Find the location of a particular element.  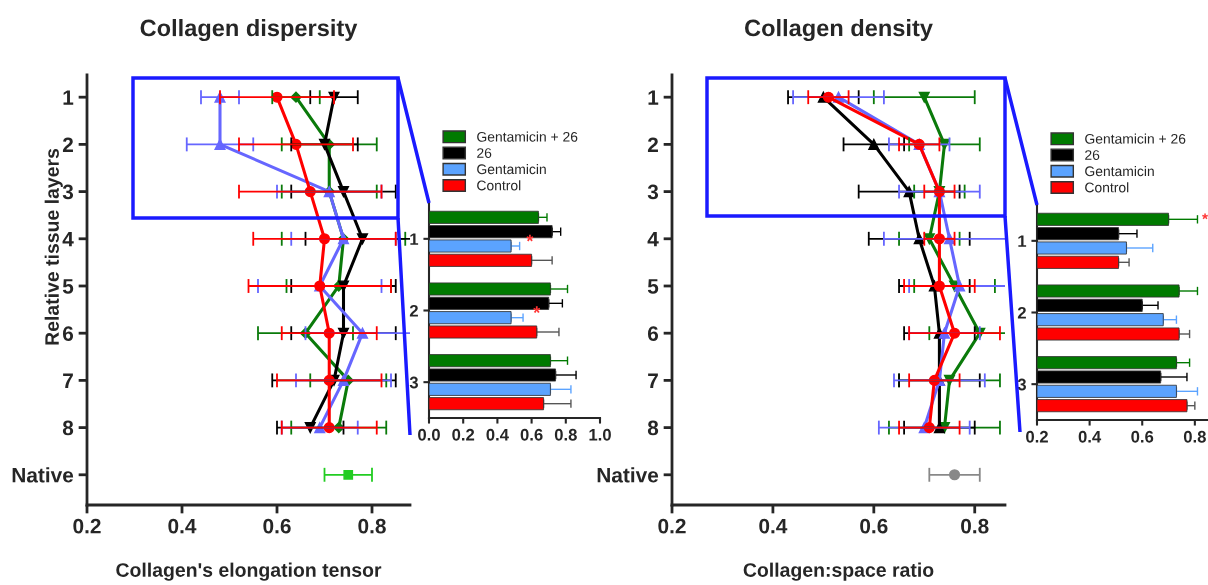

x-axis-title: Collagen's elongation tensor is located at coordinates (249, 571).